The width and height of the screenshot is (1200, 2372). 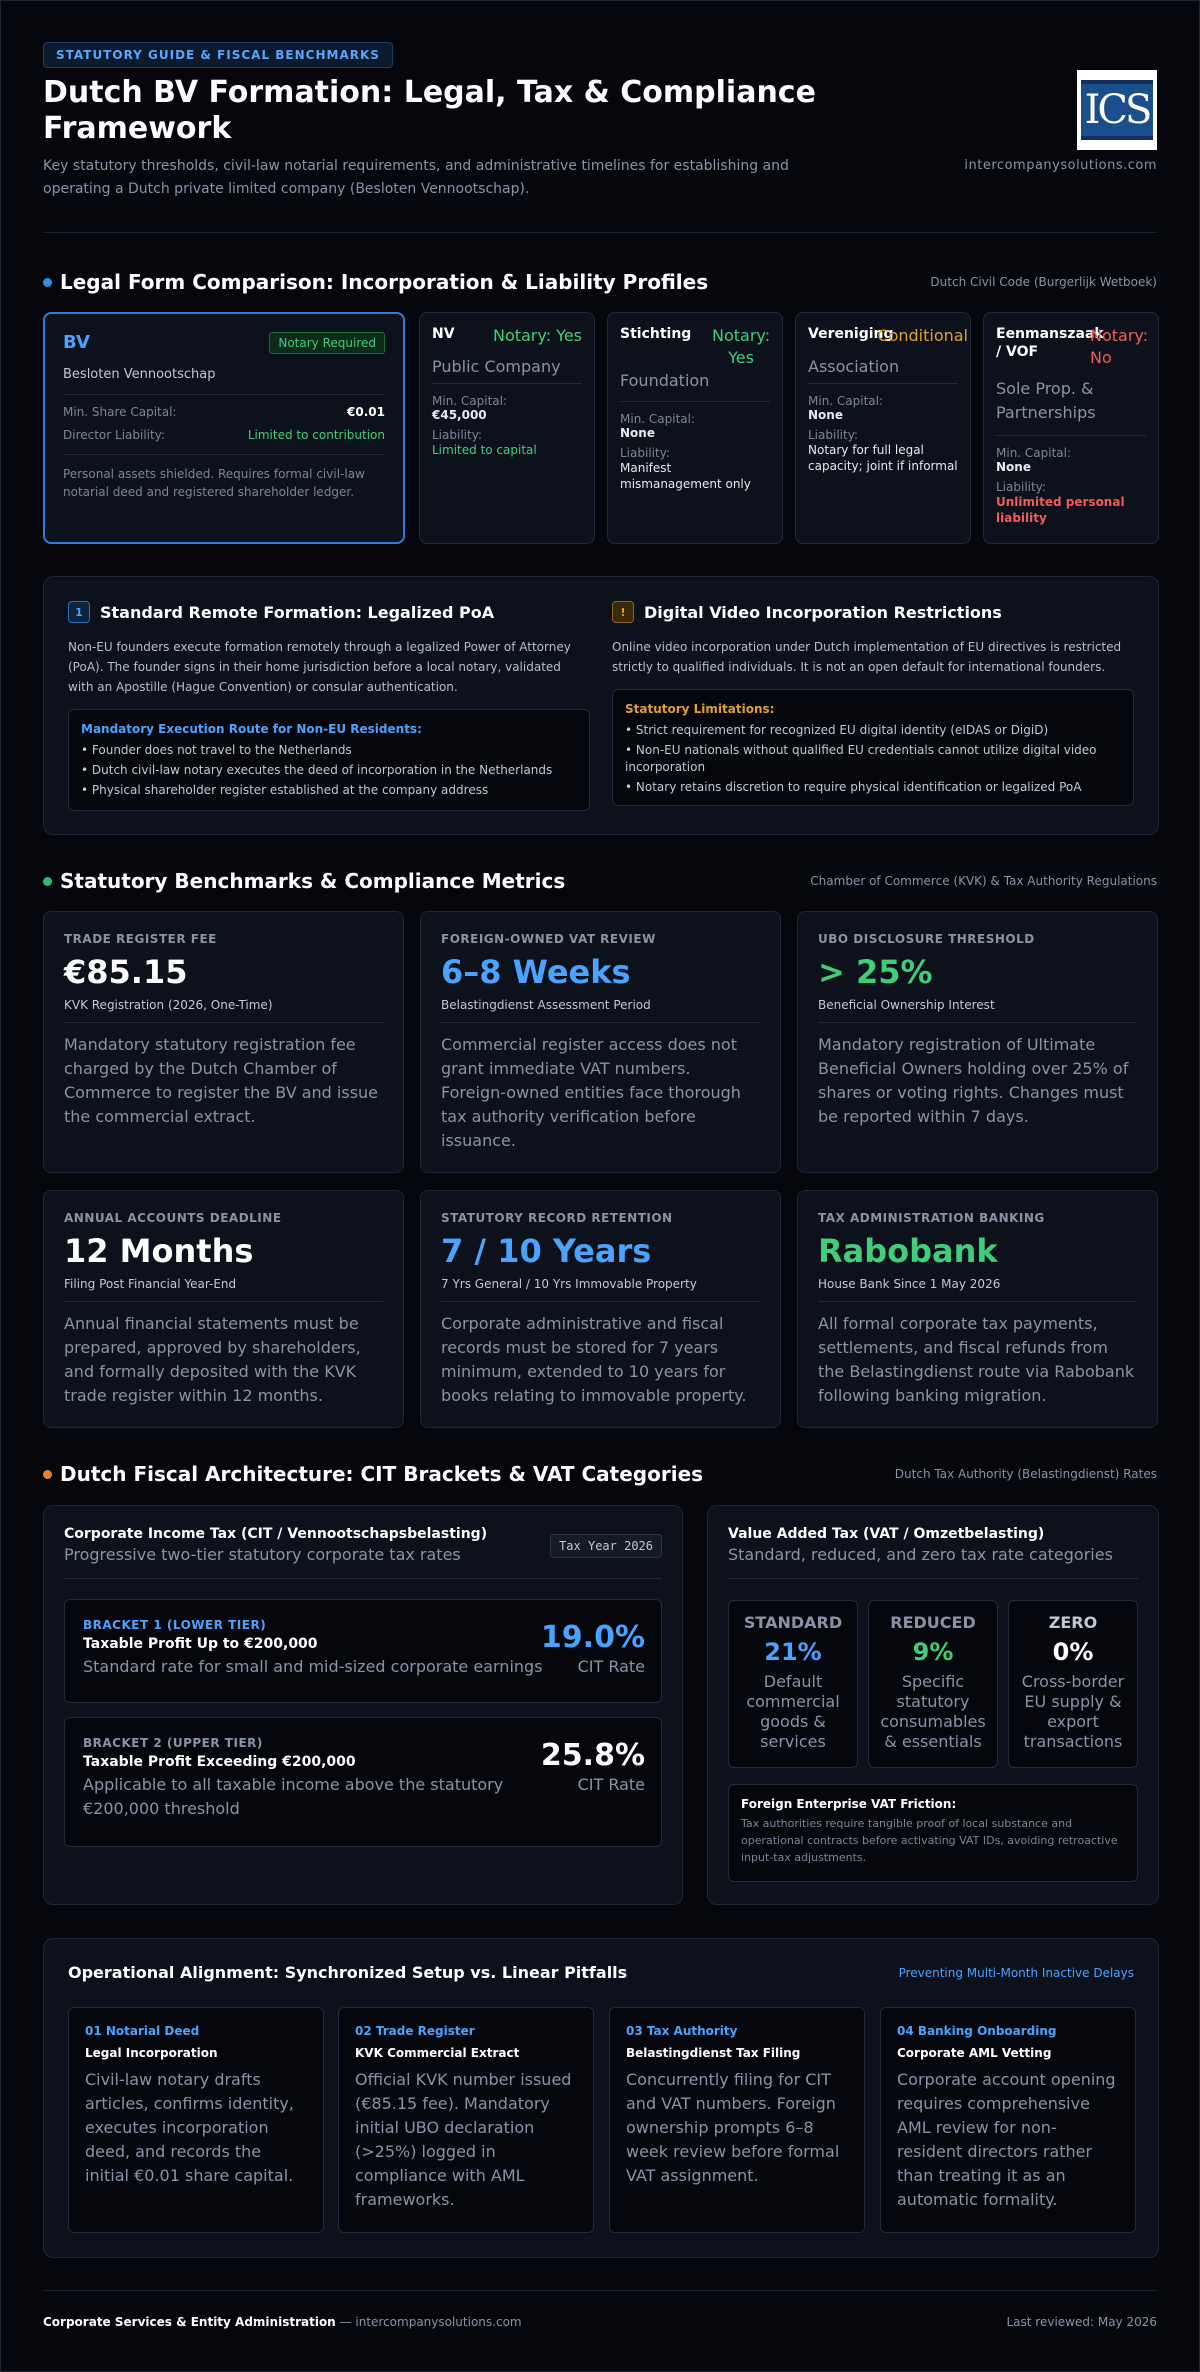 What do you see at coordinates (79, 612) in the screenshot?
I see `step-number-badge: 1` at bounding box center [79, 612].